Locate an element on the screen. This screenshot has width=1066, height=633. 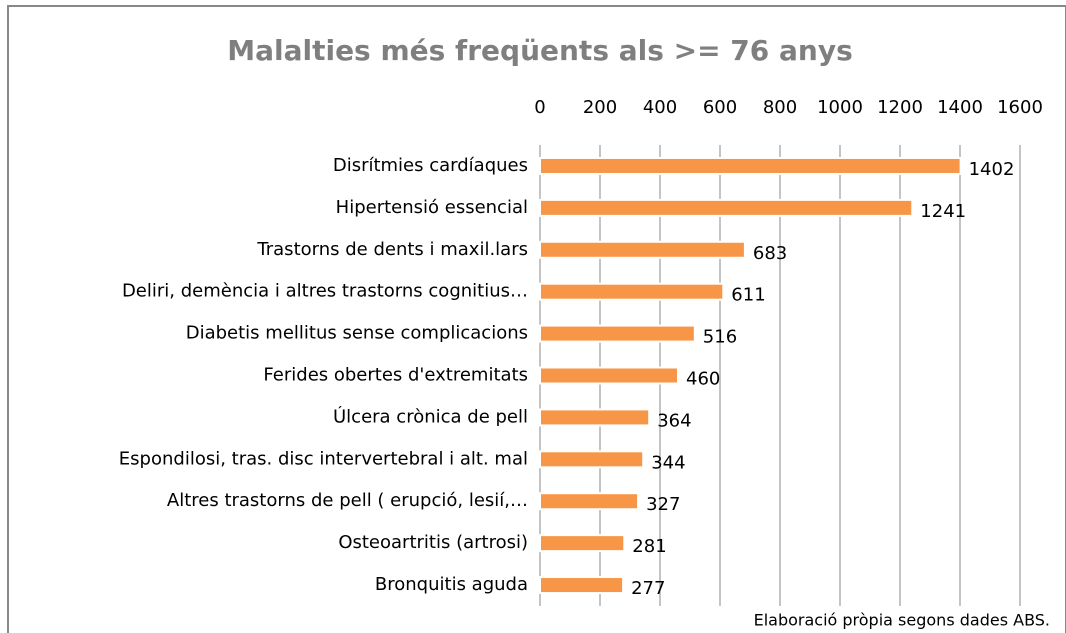
x-tick-label: 400 is located at coordinates (660, 107).